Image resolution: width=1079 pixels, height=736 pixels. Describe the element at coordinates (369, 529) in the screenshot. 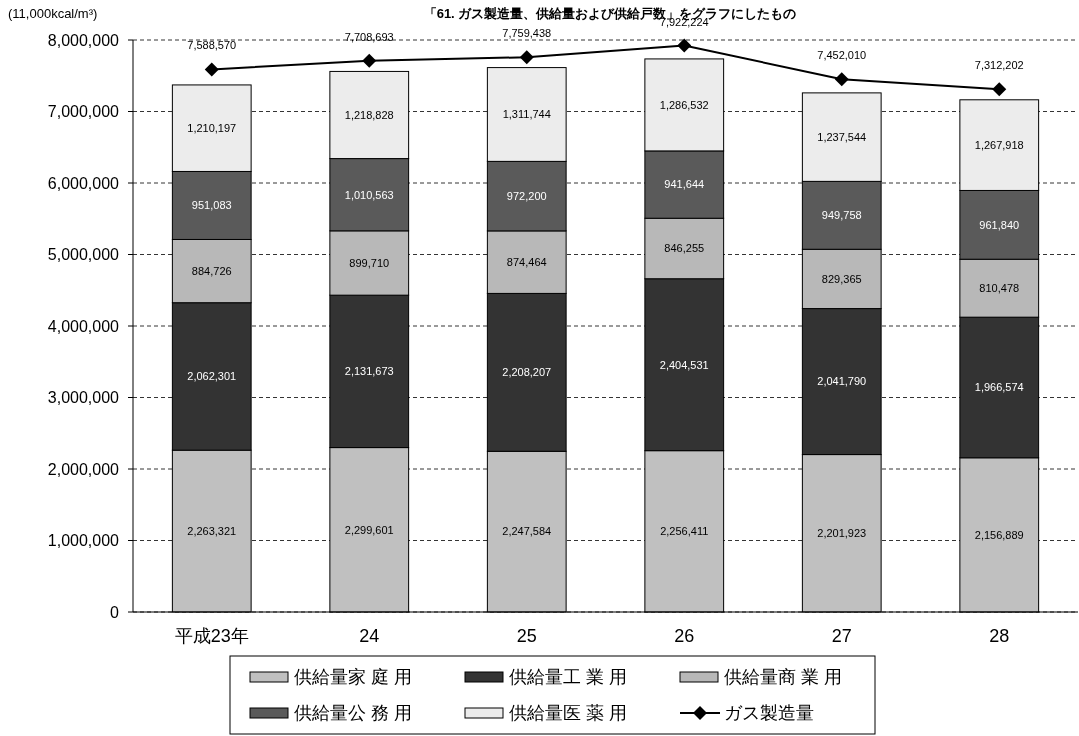

I see `data-label: 2,299,601` at that location.